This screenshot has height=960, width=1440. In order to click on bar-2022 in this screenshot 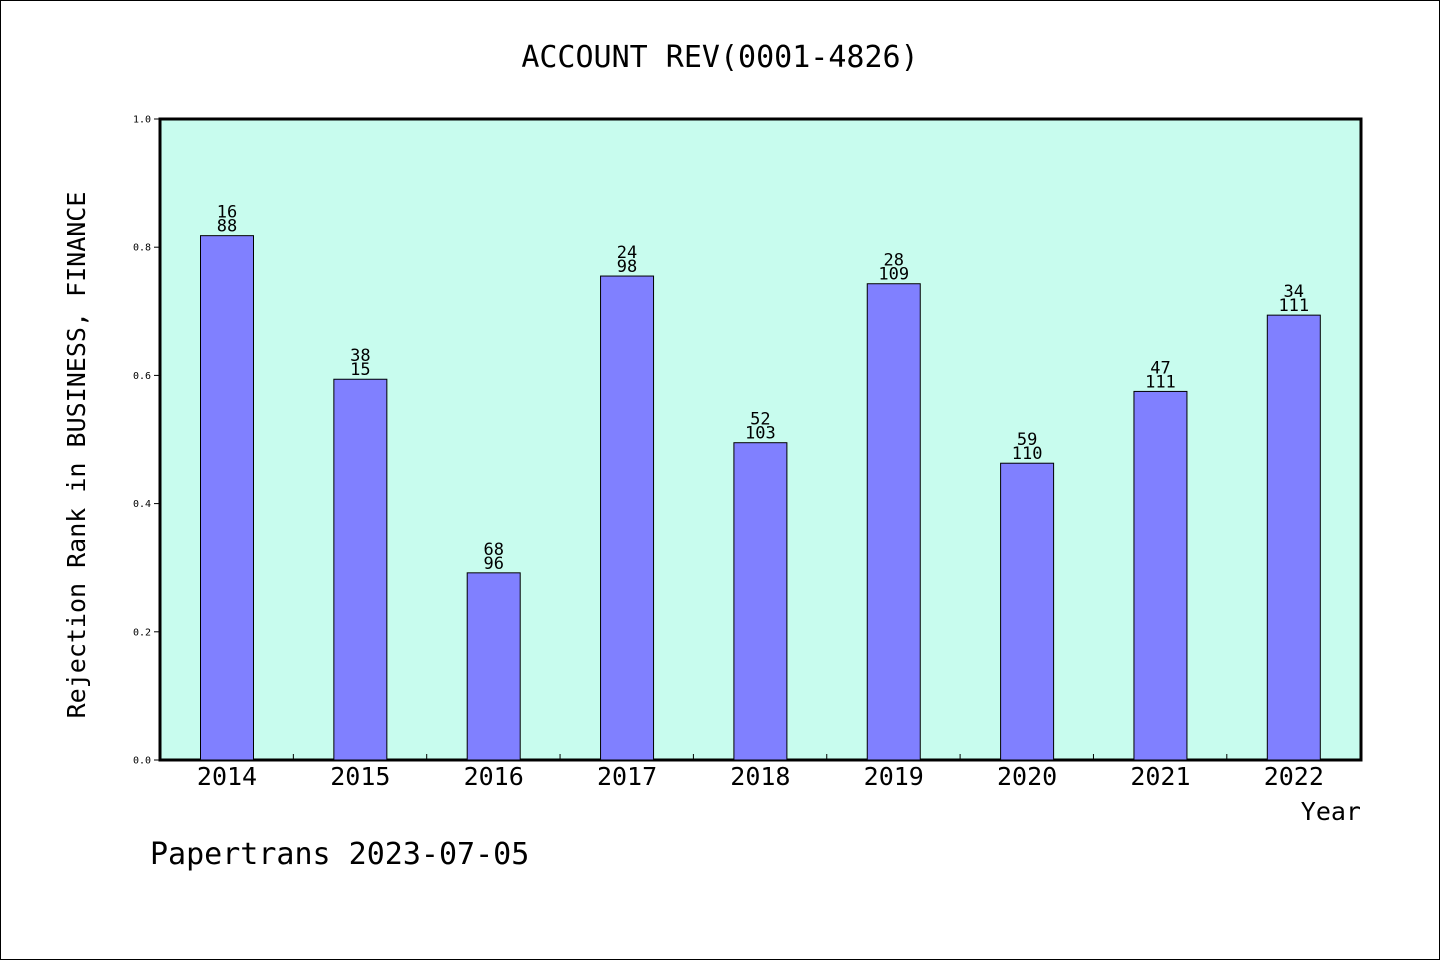, I will do `click(1293, 537)`.